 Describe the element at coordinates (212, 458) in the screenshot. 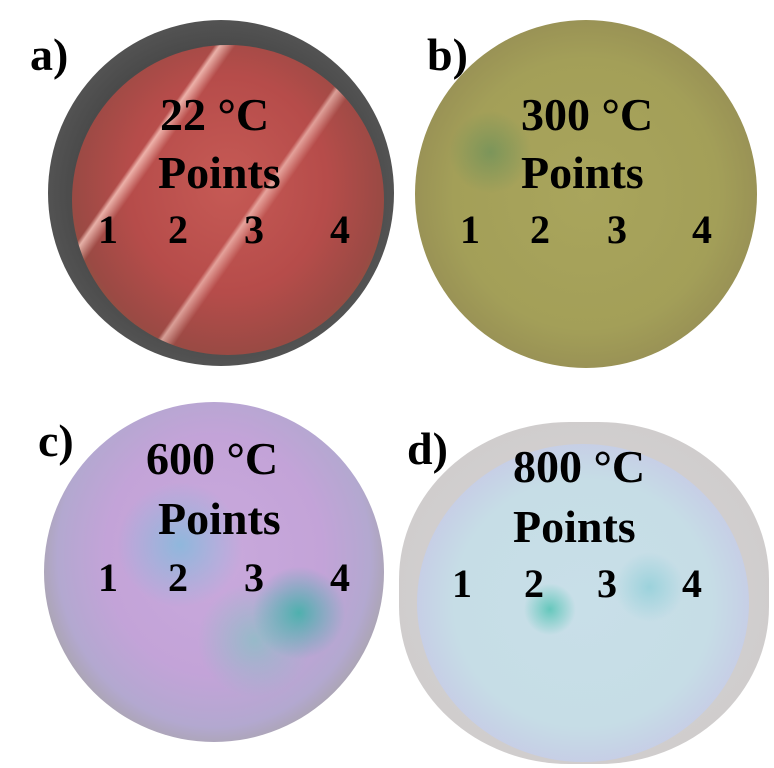

I see `temperature-label: 600 °C` at that location.